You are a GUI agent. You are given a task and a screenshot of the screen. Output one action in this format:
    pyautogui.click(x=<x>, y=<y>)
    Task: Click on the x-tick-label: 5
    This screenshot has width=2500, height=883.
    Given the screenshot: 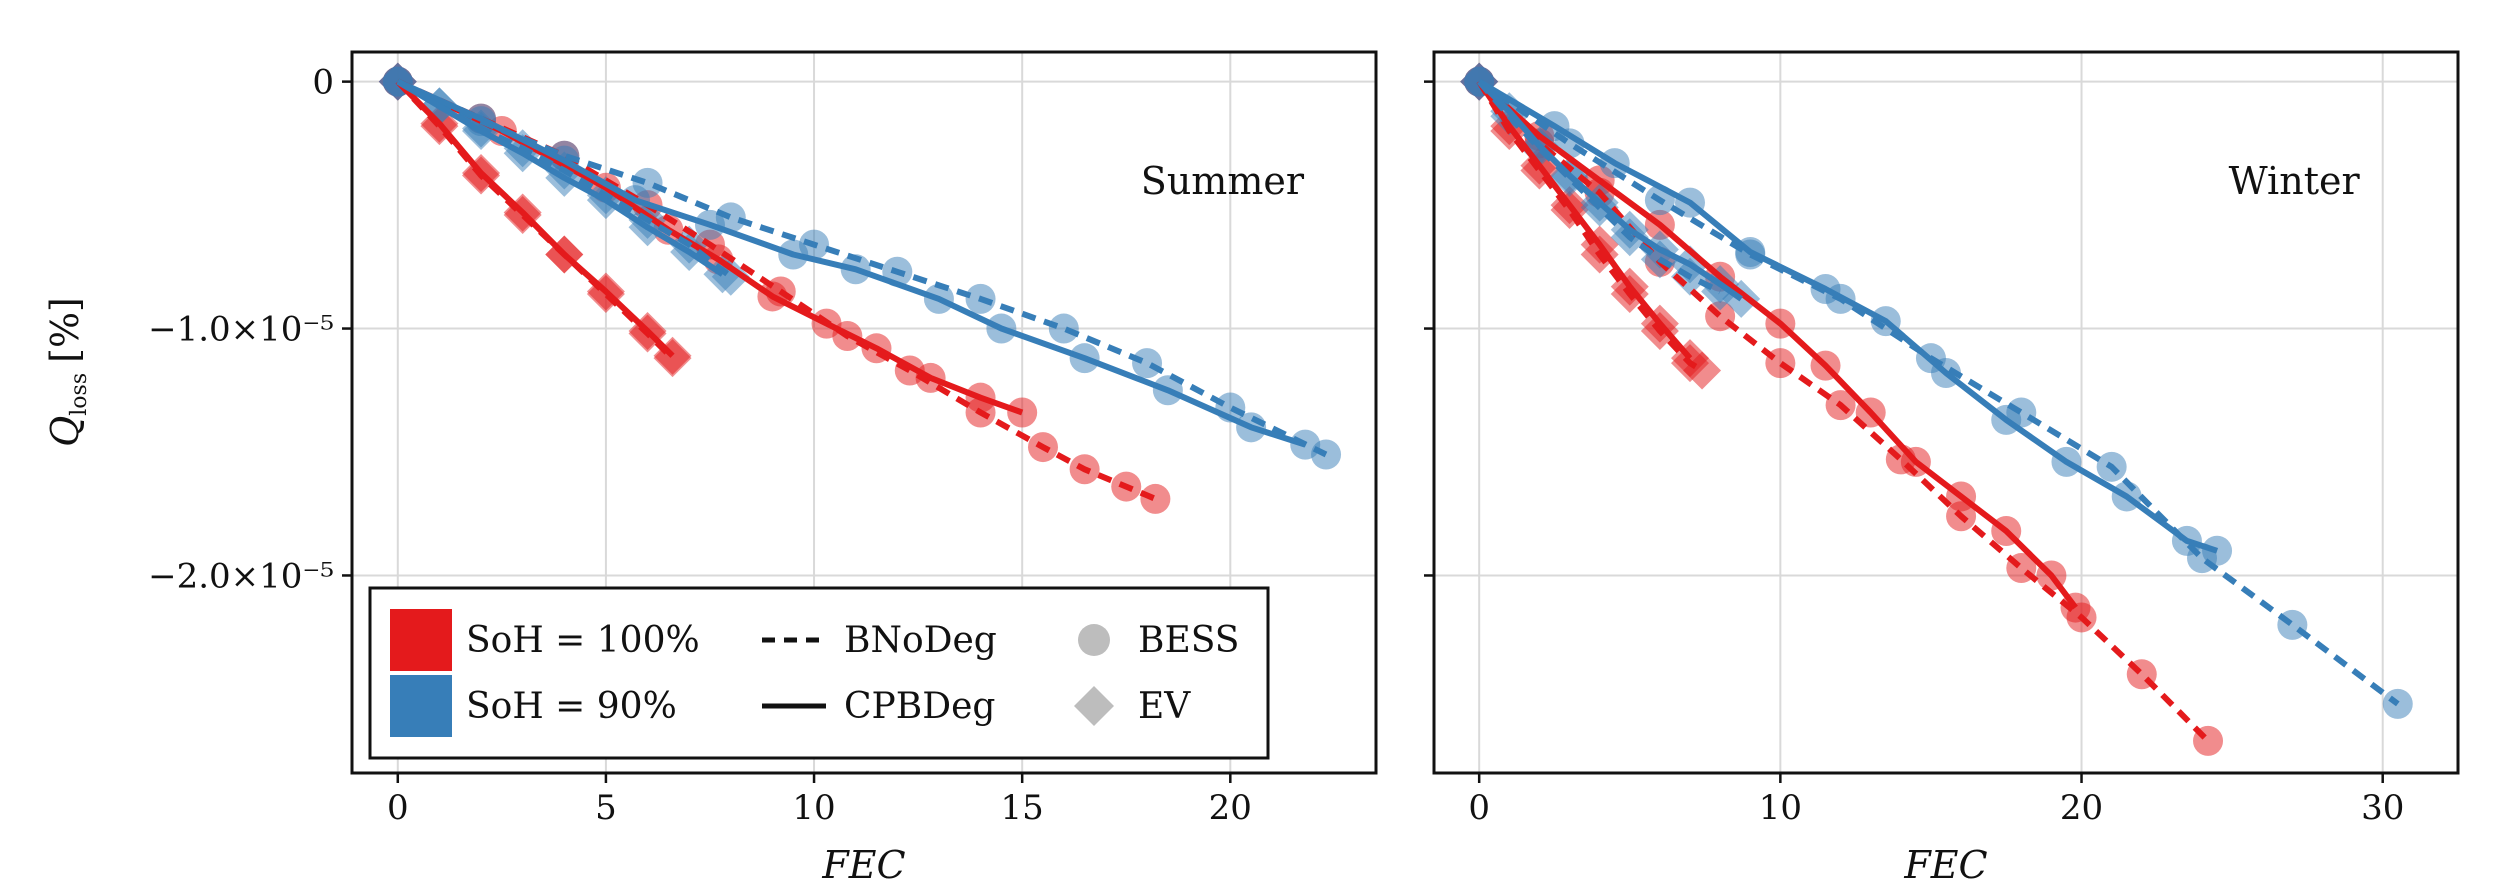 What is the action you would take?
    pyautogui.click(x=606, y=808)
    